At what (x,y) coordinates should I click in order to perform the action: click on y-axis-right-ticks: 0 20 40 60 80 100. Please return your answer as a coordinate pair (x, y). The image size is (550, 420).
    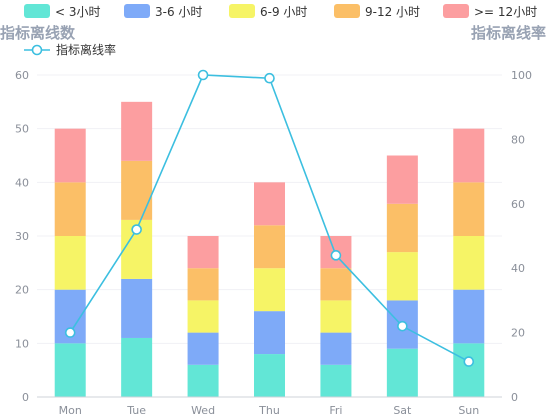
    Looking at the image, I should click on (521, 236).